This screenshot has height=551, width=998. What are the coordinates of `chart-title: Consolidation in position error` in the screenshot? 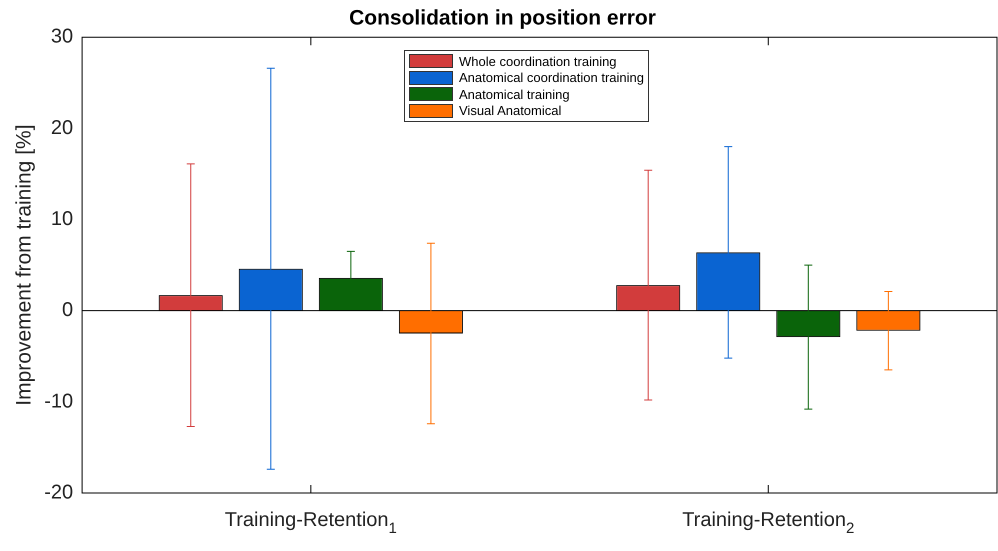 It's located at (502, 18).